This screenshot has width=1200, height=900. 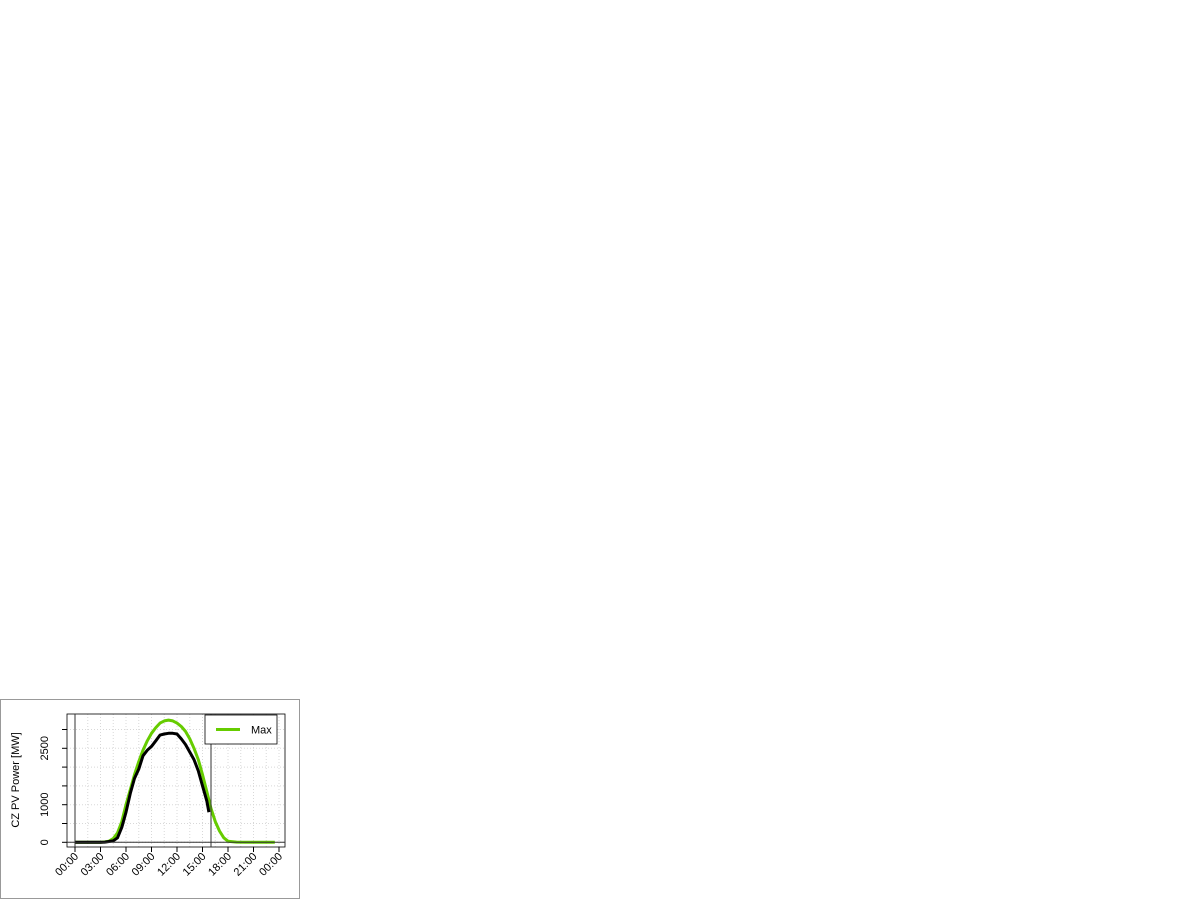 What do you see at coordinates (143, 787) in the screenshot?
I see `series-actual-line` at bounding box center [143, 787].